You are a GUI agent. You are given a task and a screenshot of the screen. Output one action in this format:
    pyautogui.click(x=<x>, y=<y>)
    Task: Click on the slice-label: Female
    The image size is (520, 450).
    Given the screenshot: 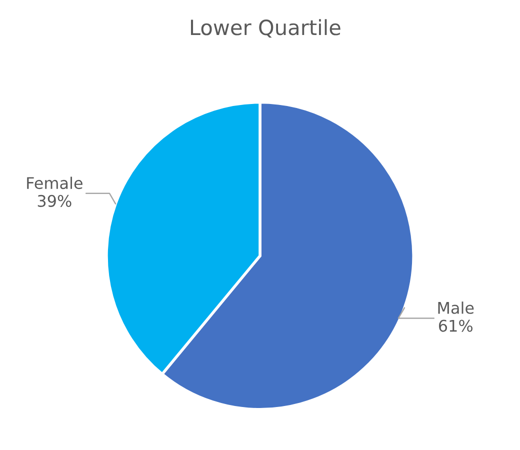 What is the action you would take?
    pyautogui.click(x=54, y=183)
    